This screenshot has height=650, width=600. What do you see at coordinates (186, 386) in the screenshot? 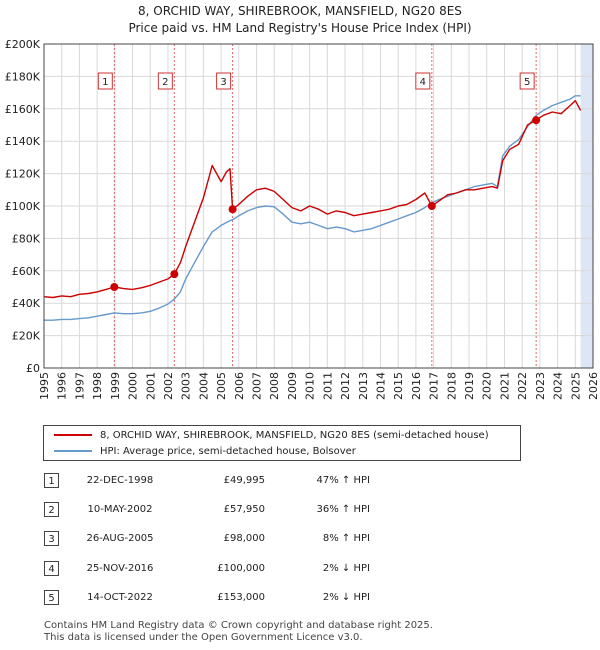
I see `x-tick-label: 2003` at bounding box center [186, 386].